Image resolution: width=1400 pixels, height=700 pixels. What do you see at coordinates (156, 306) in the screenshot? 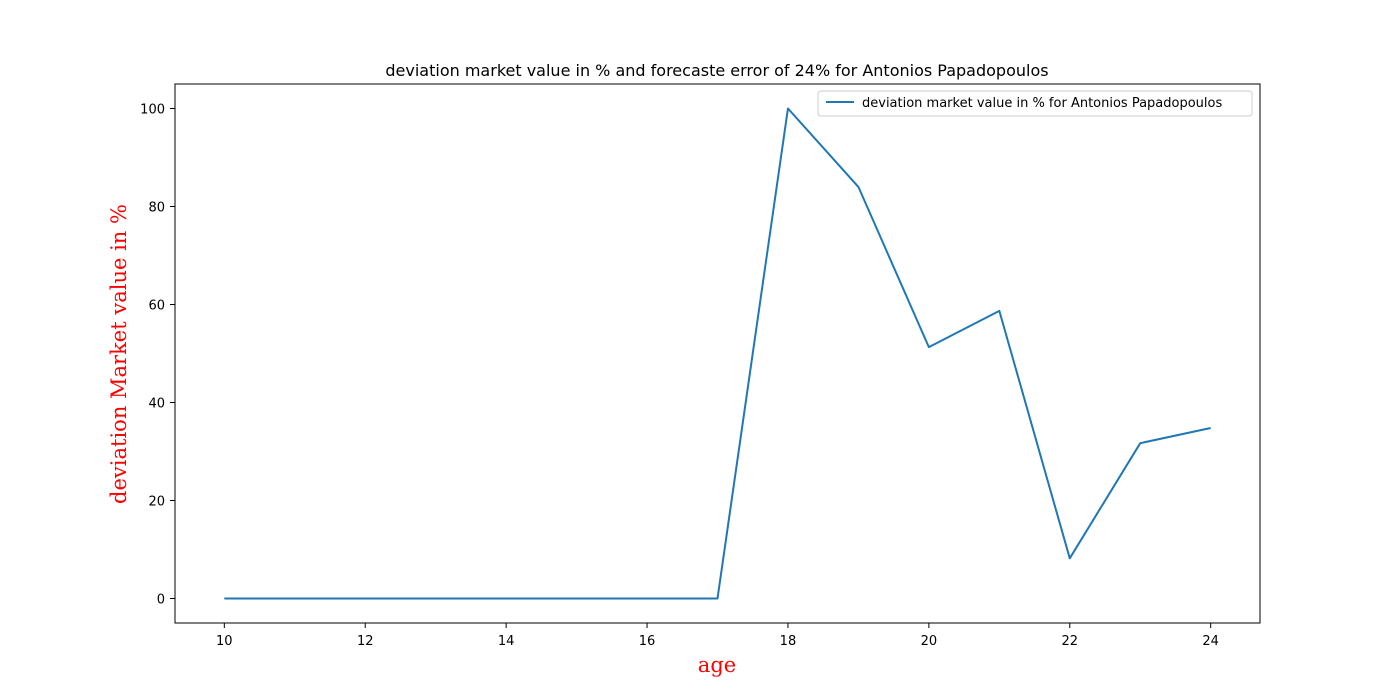
I see `y-tick-label: 60` at bounding box center [156, 306].